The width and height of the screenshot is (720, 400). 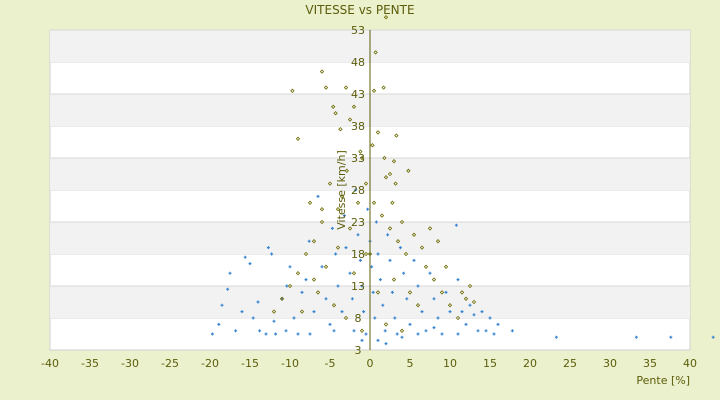 What do you see at coordinates (341, 190) in the screenshot?
I see `y-axis-label: Vitesse [km/h]` at bounding box center [341, 190].